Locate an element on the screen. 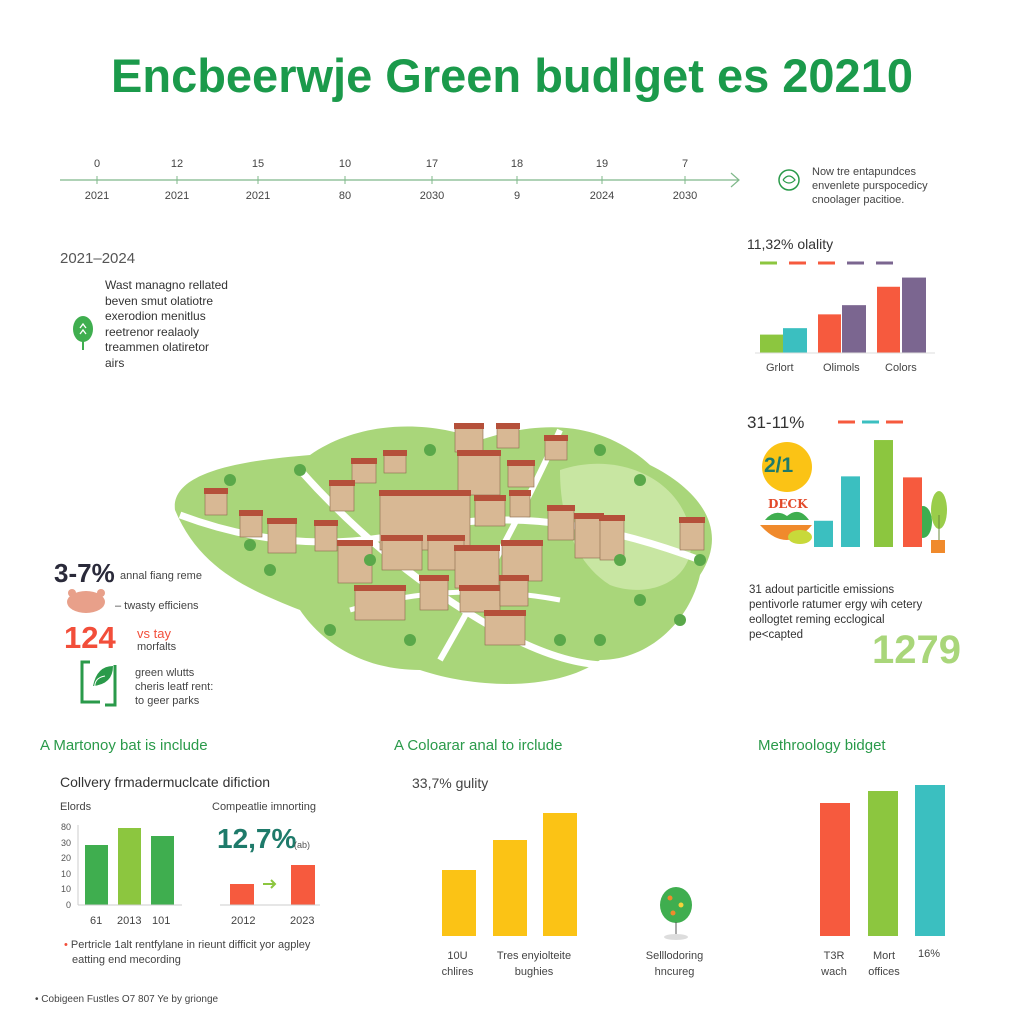 This screenshot has height=1024, width=1024. x-label: 10U chlires is located at coordinates (457, 964).